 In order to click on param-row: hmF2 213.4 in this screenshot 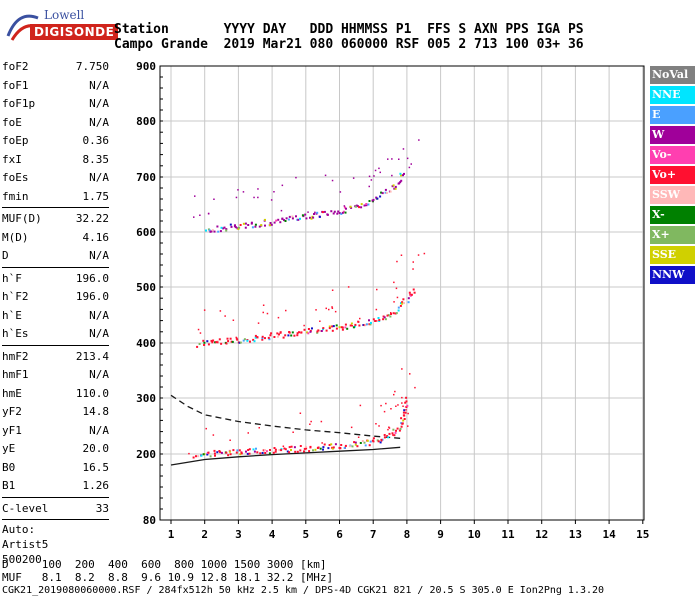, I will do `click(55, 357)`.